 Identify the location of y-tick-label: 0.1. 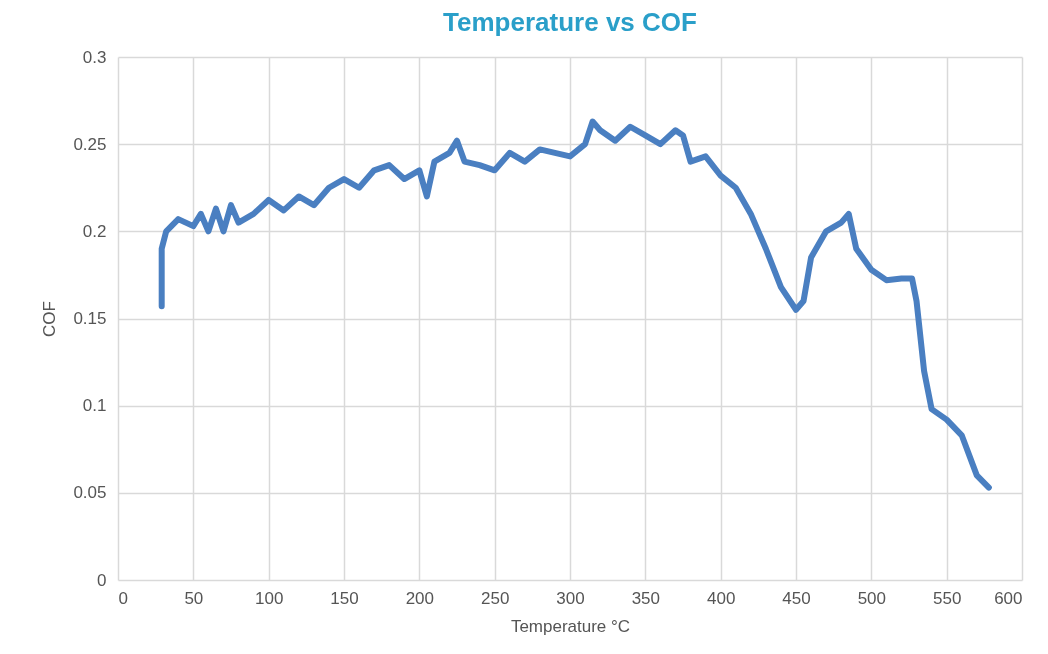
(94, 406).